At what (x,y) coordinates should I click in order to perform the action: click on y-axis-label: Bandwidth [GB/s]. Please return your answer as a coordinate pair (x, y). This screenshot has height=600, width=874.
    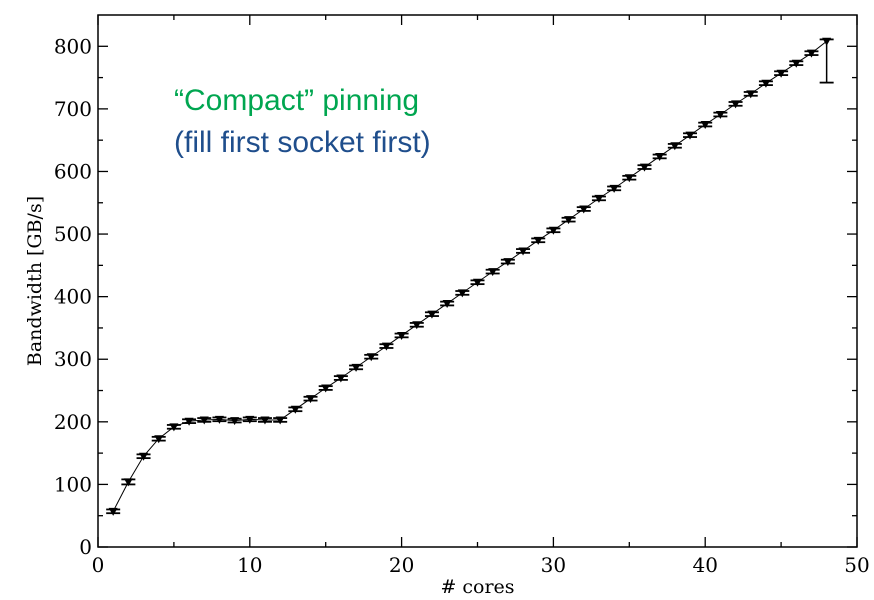
    Looking at the image, I should click on (35, 281).